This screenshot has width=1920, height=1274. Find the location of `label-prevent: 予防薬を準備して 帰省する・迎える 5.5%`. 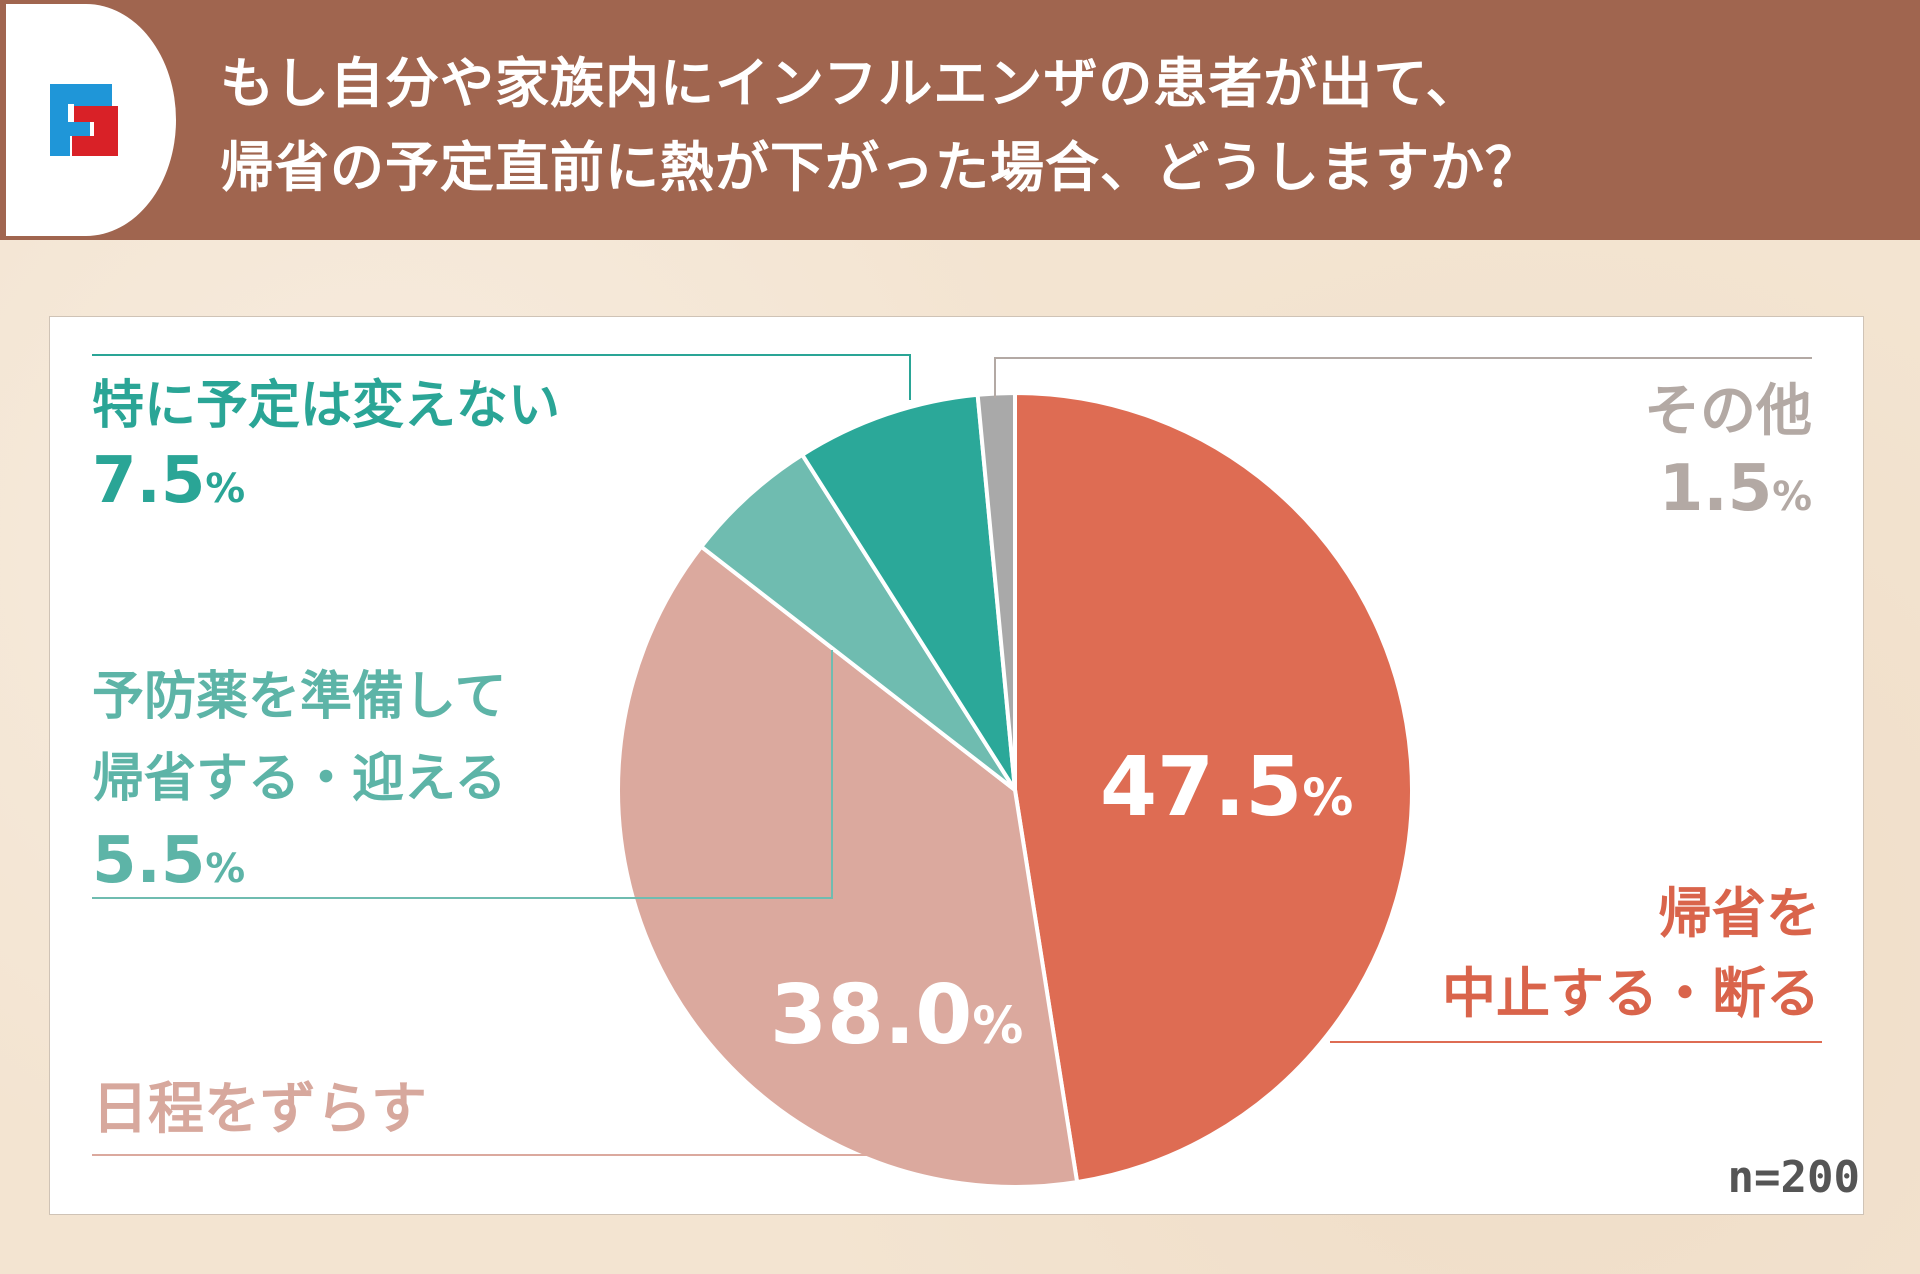

label-prevent: 予防薬を準備して 帰省する・迎える 5.5% is located at coordinates (299, 783).